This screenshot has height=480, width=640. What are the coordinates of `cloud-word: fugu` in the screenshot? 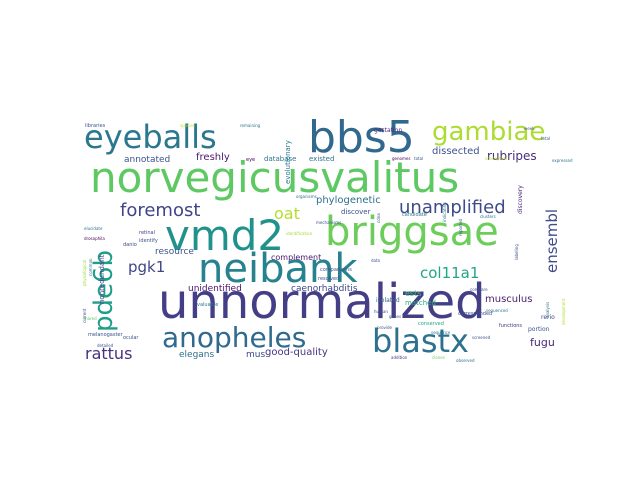 It's located at (542, 342).